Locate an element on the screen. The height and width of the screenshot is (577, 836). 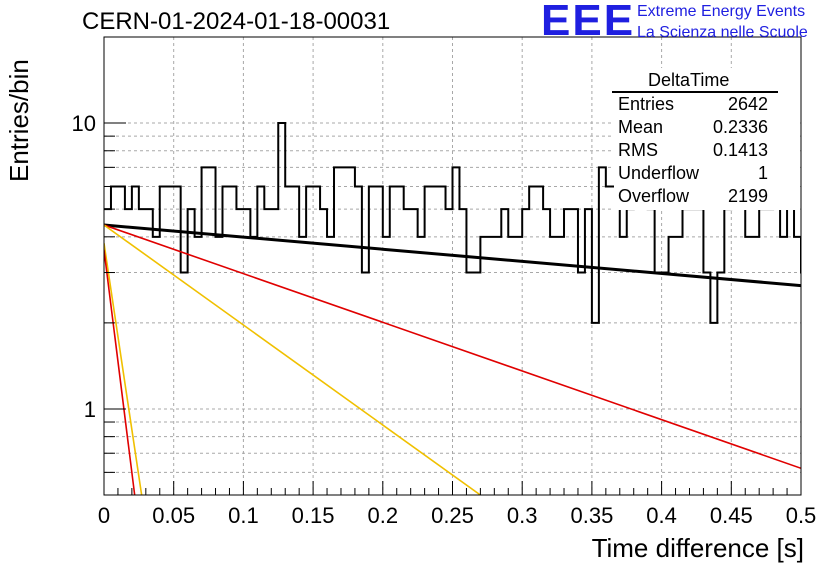
x-tick-label: 0.25 is located at coordinates (452, 515).